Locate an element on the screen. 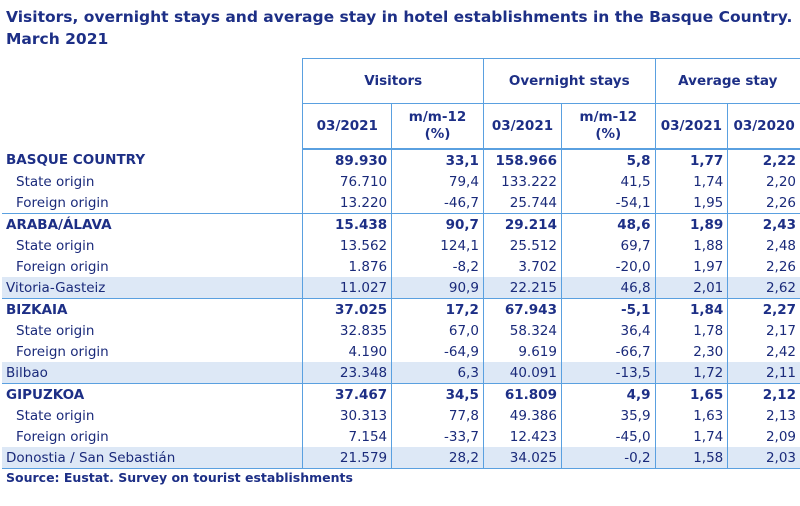 The height and width of the screenshot is (506, 800). cell-op: 41,5 is located at coordinates (608, 181).